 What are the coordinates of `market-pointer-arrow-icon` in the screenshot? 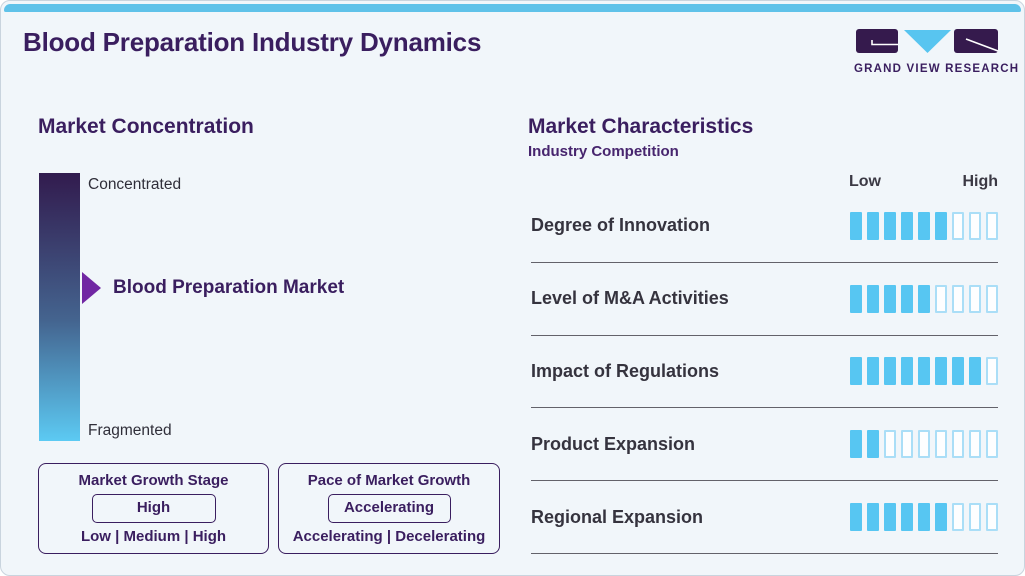 It's located at (91, 288).